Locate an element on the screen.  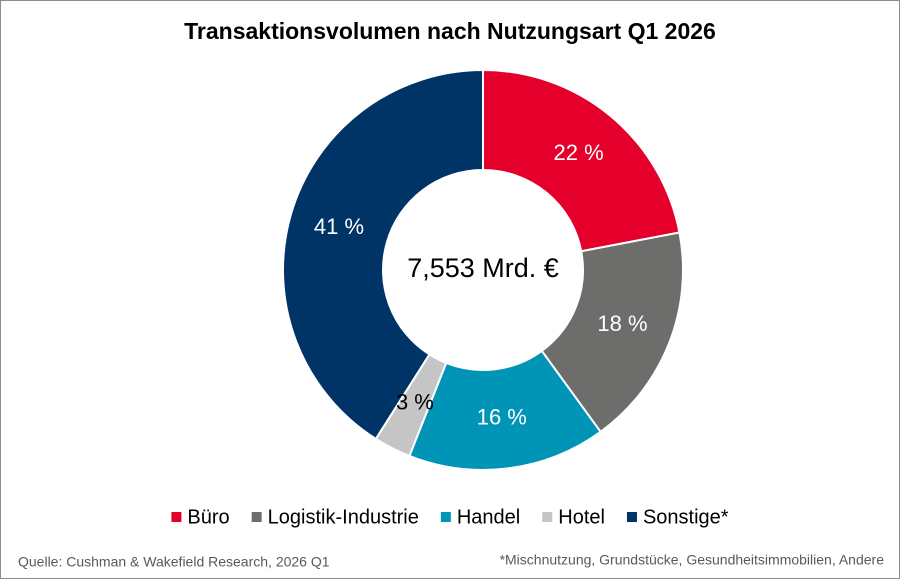
legend-label: Handel is located at coordinates (488, 517).